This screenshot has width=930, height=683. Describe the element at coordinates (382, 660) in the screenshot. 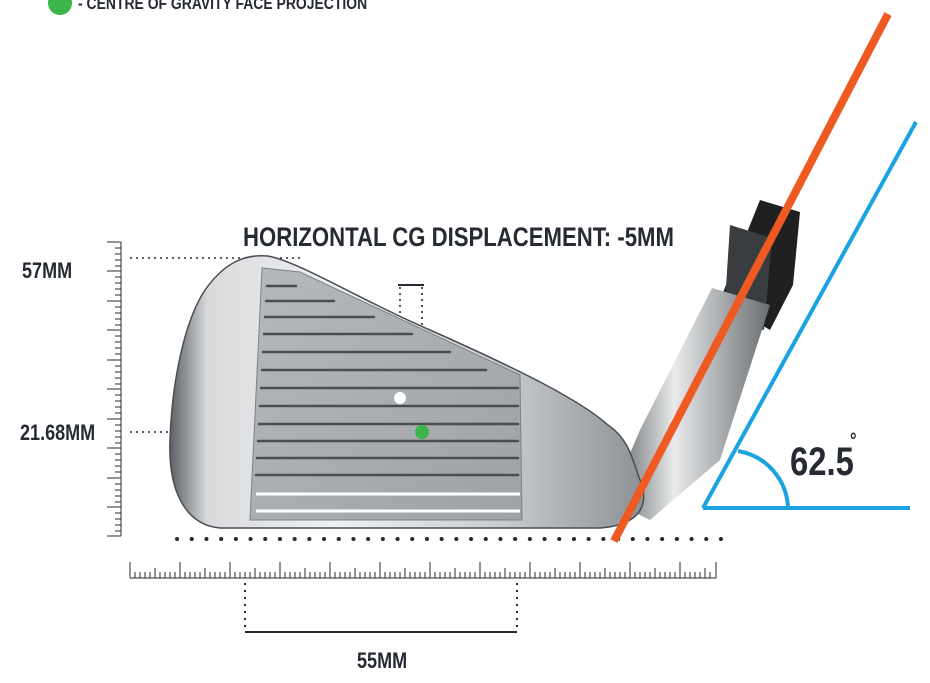

I see `blade-width-label: 55MM` at that location.